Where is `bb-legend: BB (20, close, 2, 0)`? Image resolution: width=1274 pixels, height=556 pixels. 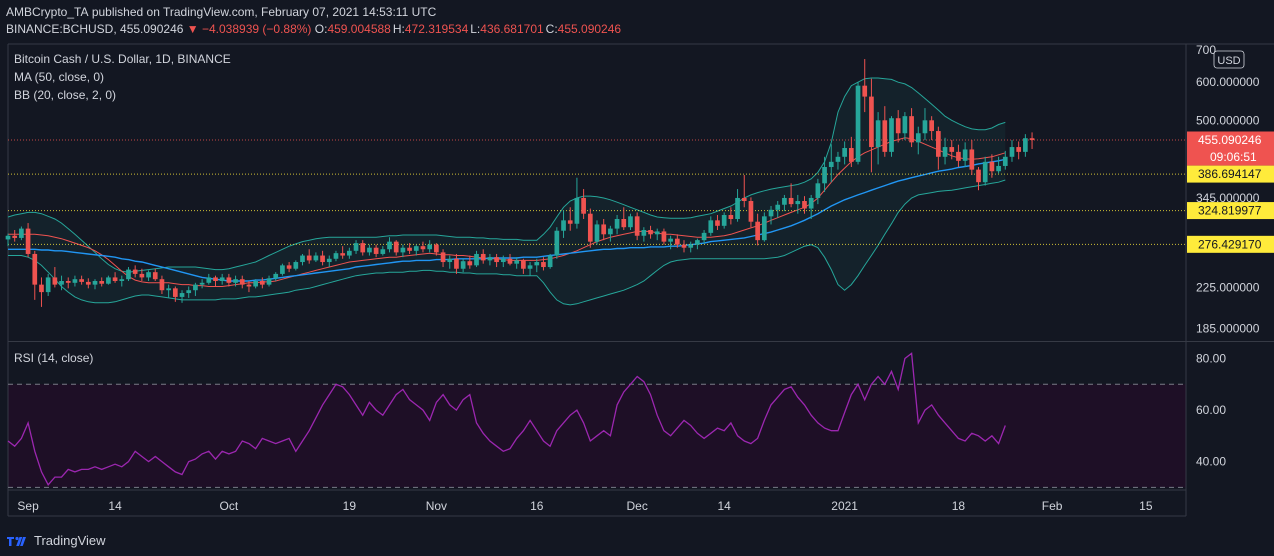
bb-legend: BB (20, close, 2, 0) is located at coordinates (65, 95).